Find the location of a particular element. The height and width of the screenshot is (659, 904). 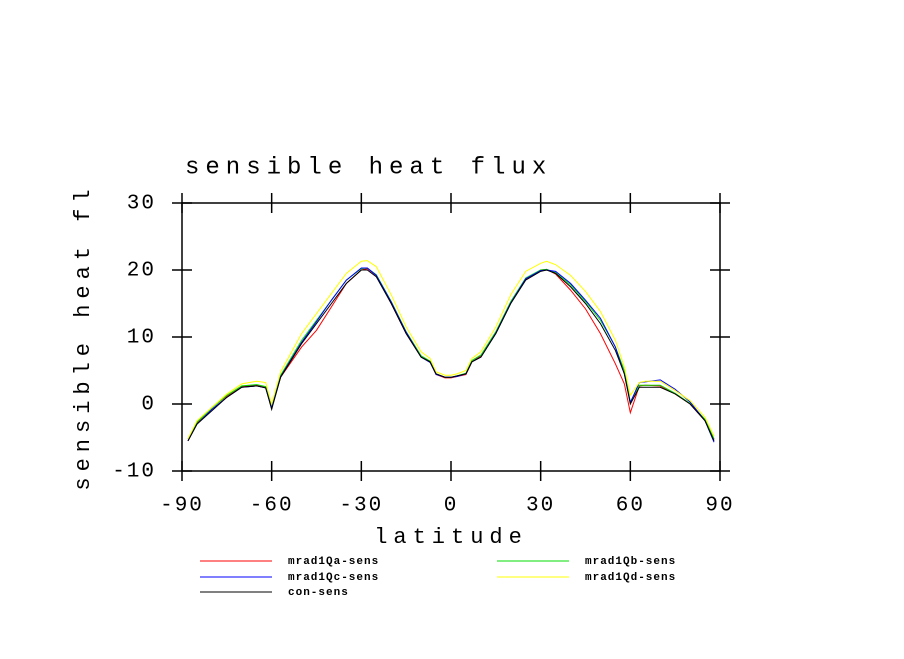

chart-title: sensible heat flux is located at coordinates (368, 167).